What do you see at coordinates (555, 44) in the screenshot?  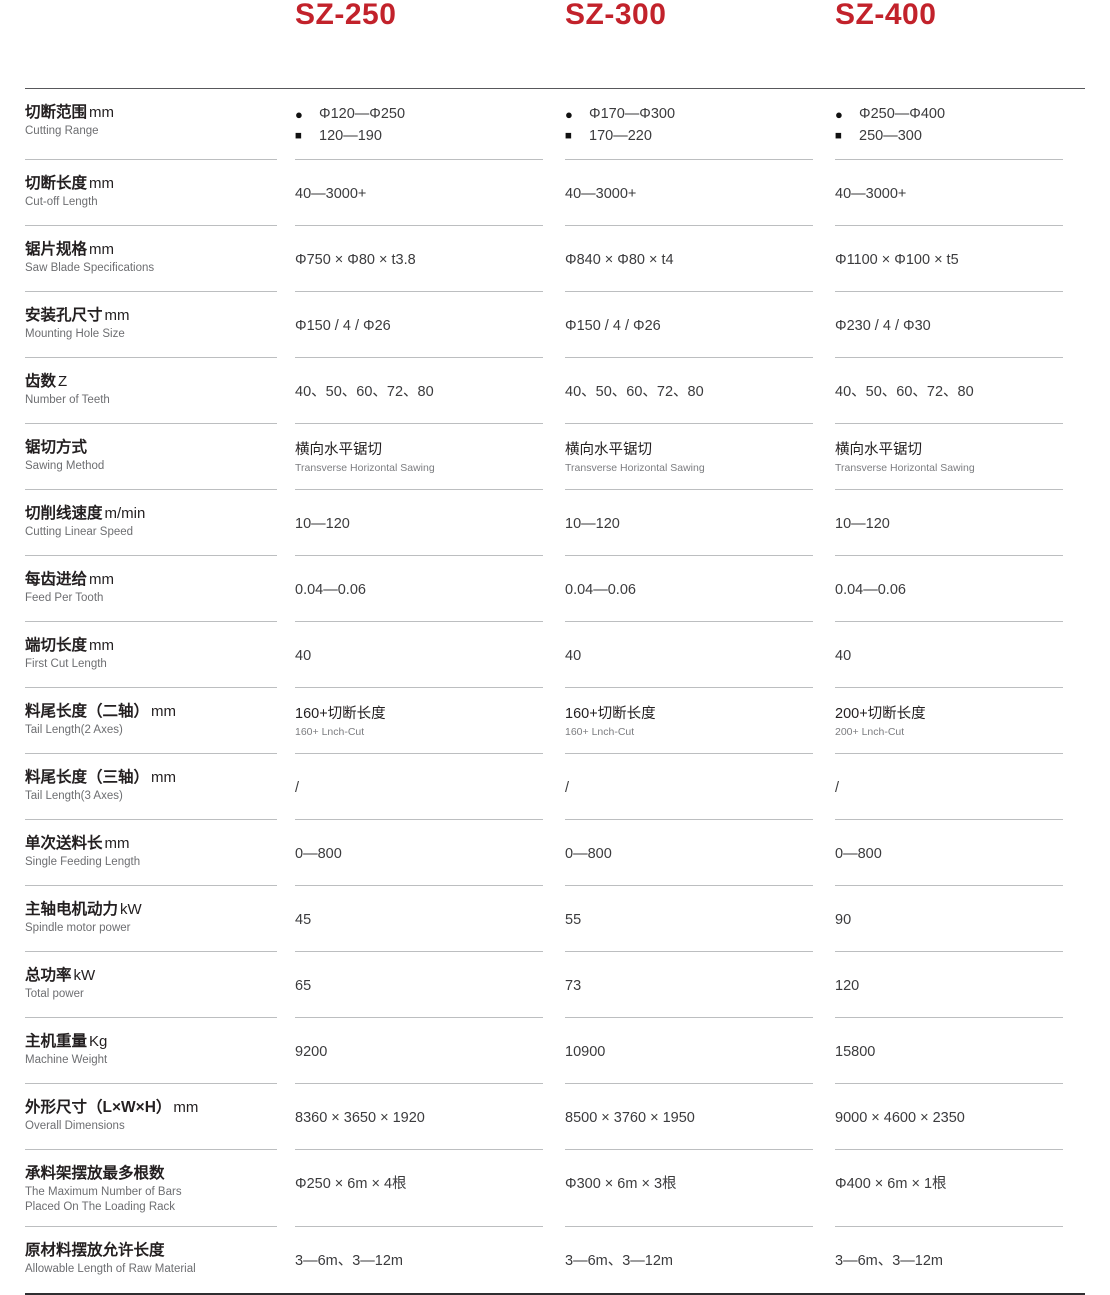 I see `model-header-row: SZ-250 SZ-300 SZ-400` at bounding box center [555, 44].